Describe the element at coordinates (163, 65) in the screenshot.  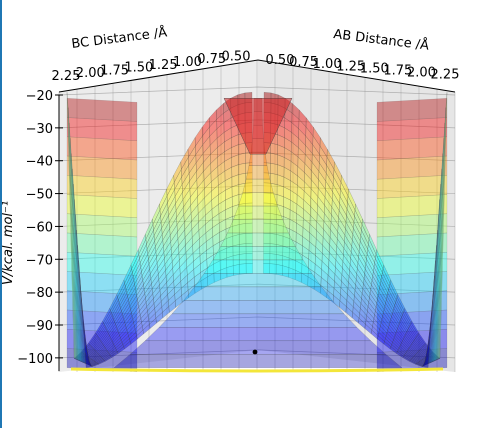
I see `bc-tick-label: 1.25` at that location.